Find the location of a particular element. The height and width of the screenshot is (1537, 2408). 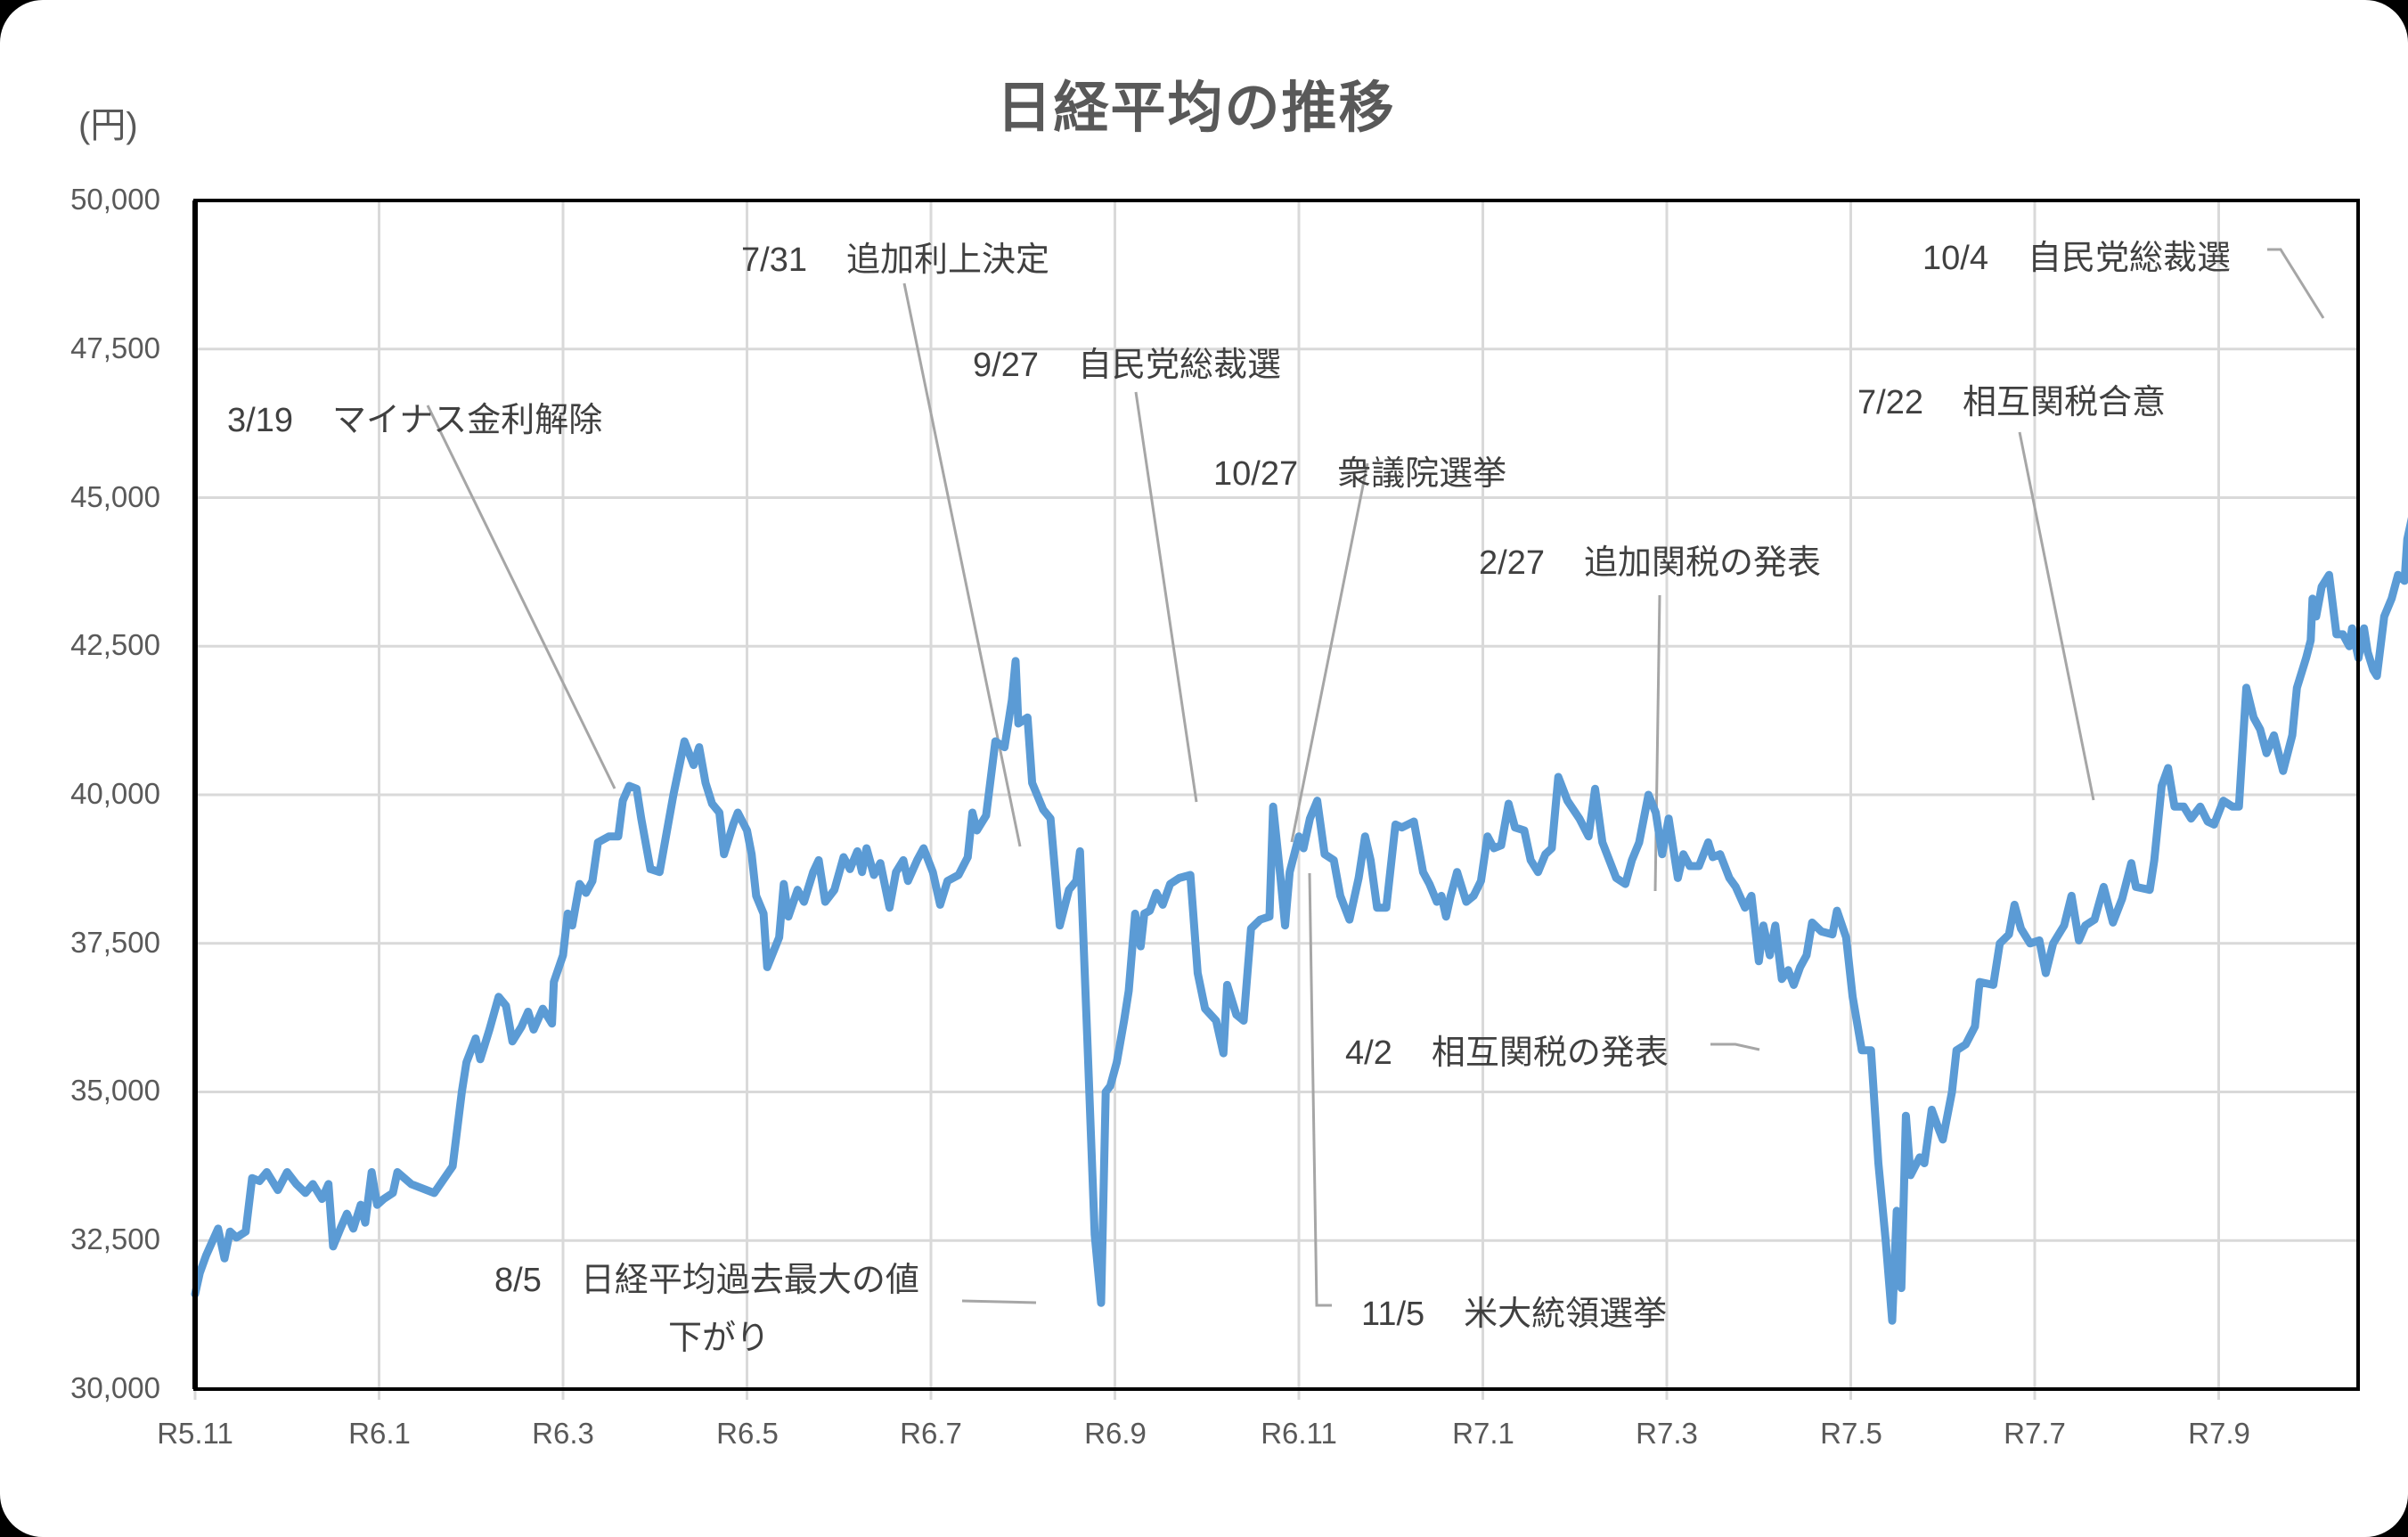

y-tick-30000: 30,000 is located at coordinates (115, 1387).